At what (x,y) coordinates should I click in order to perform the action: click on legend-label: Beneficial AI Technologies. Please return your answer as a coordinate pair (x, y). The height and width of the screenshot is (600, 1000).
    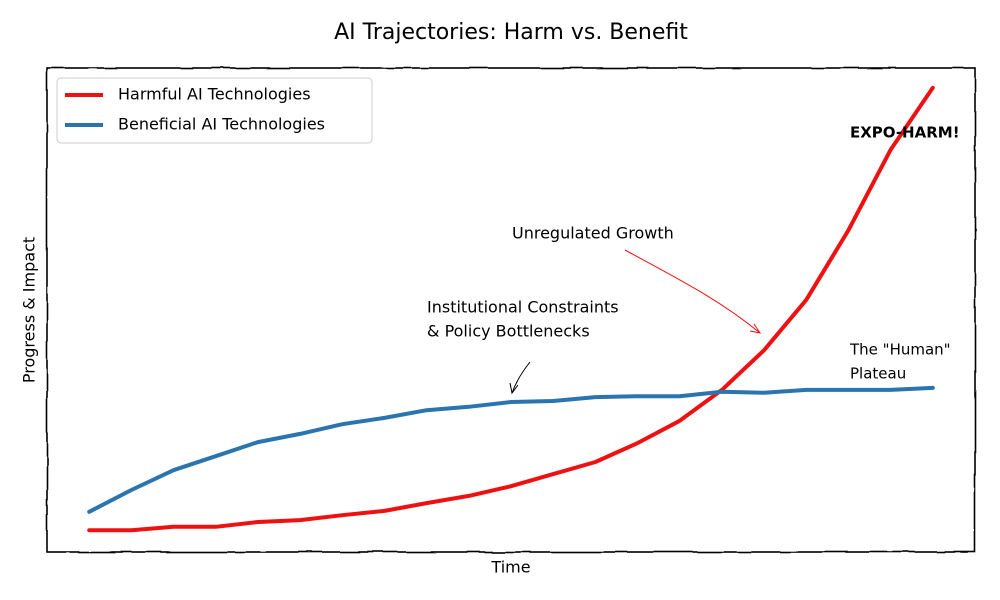
    Looking at the image, I should click on (221, 124).